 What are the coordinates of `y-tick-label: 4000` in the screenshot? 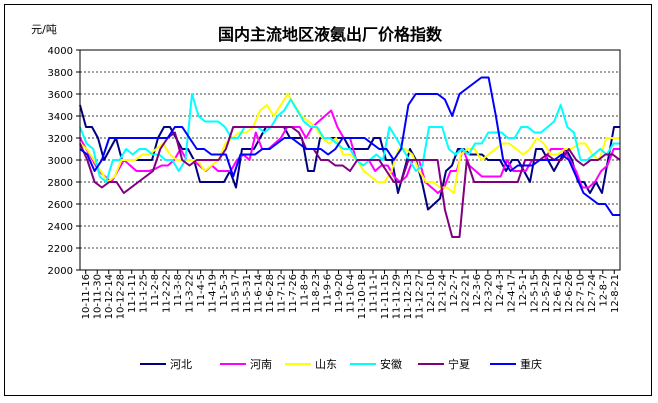 It's located at (60, 51).